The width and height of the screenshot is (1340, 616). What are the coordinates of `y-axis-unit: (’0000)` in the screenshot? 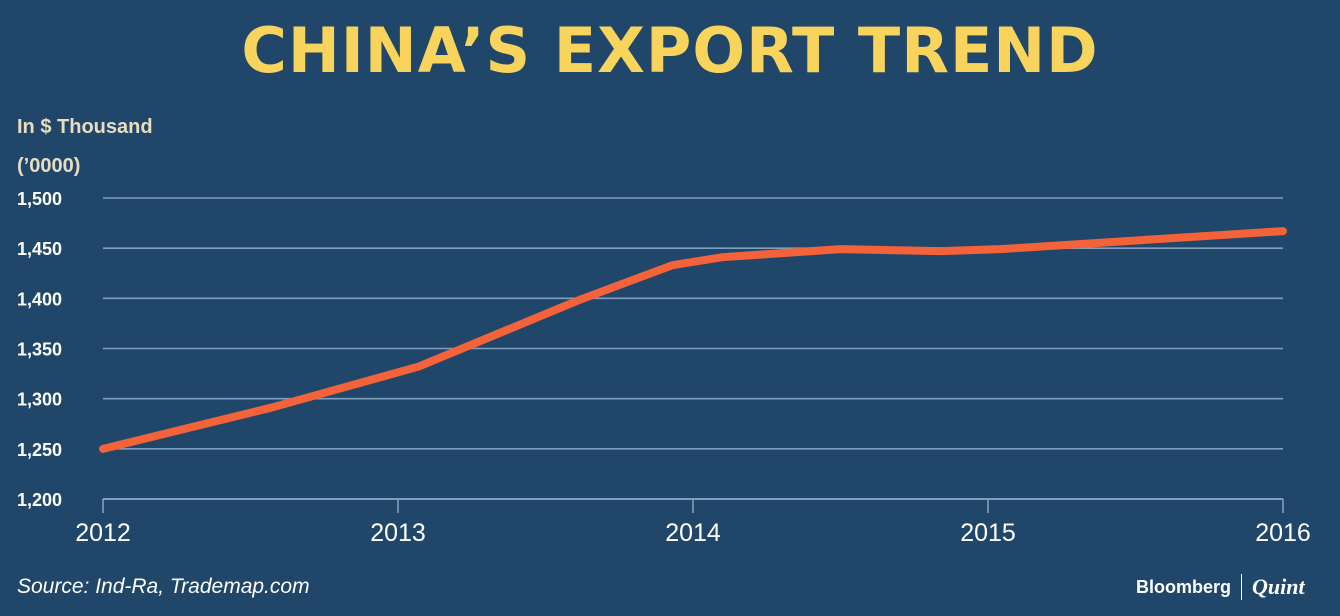 It's located at (49, 166).